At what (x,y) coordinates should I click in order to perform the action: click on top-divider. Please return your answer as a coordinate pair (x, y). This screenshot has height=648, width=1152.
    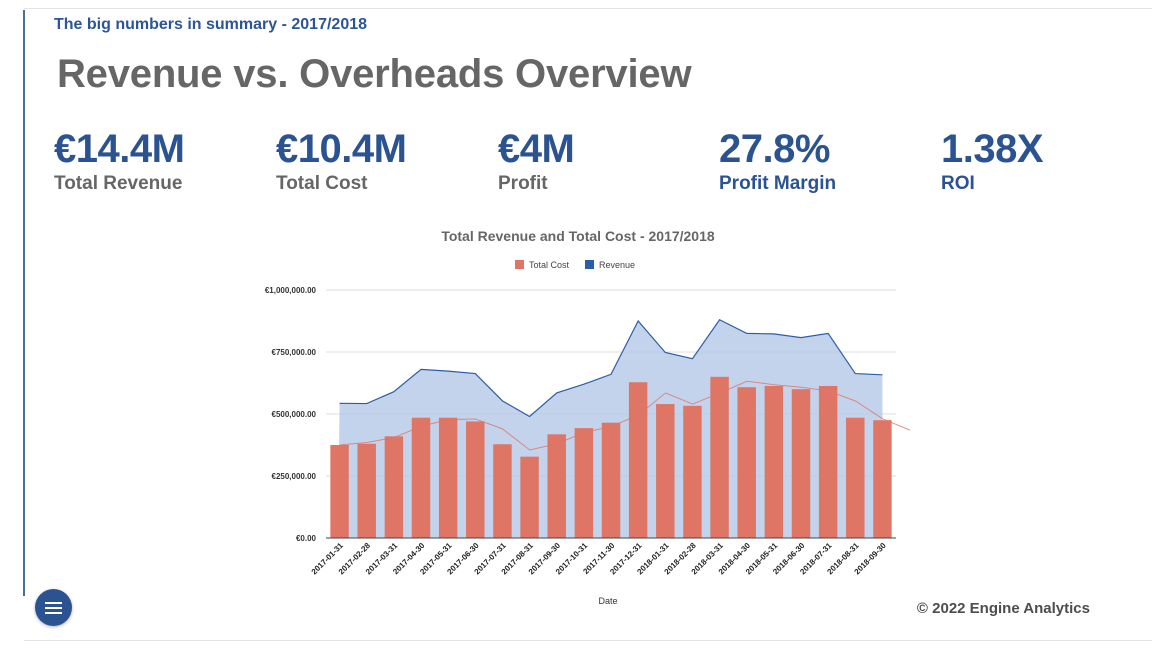
    Looking at the image, I should click on (588, 8).